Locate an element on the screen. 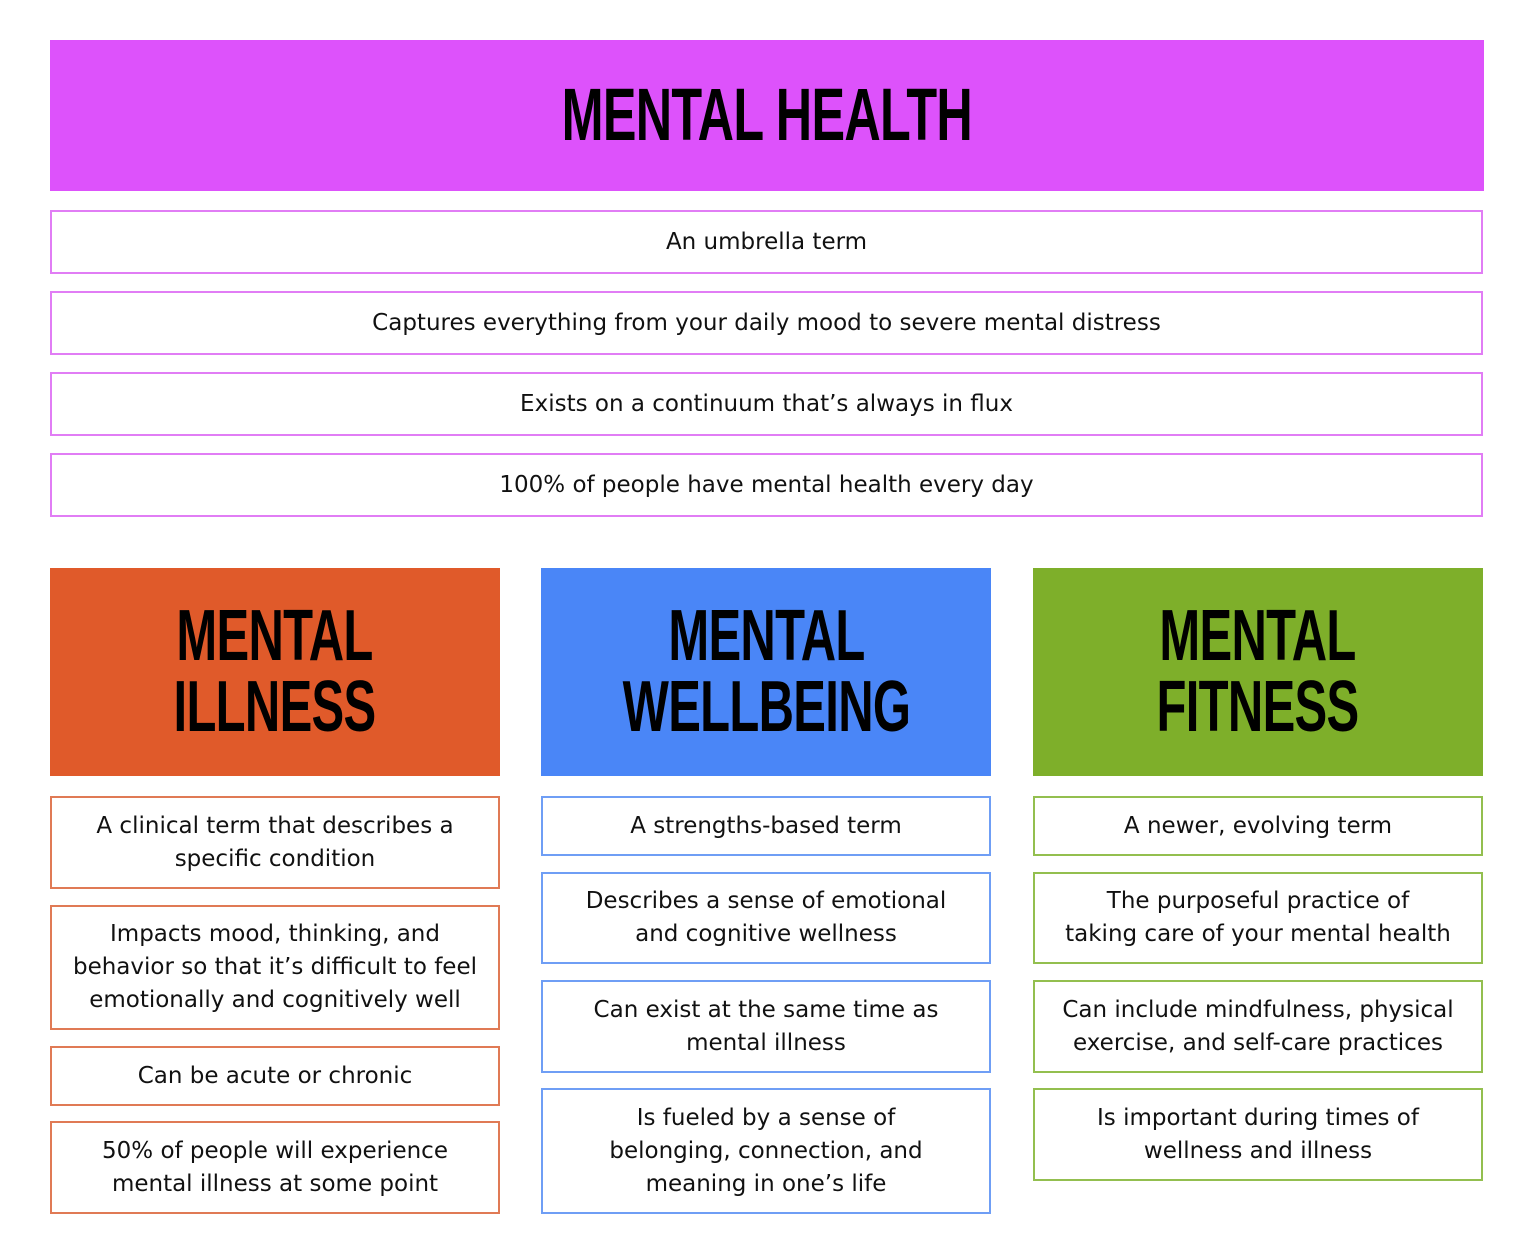 Image resolution: width=1536 pixels, height=1243 pixels. mental-illness-item: Can be acute or chronic is located at coordinates (275, 1076).